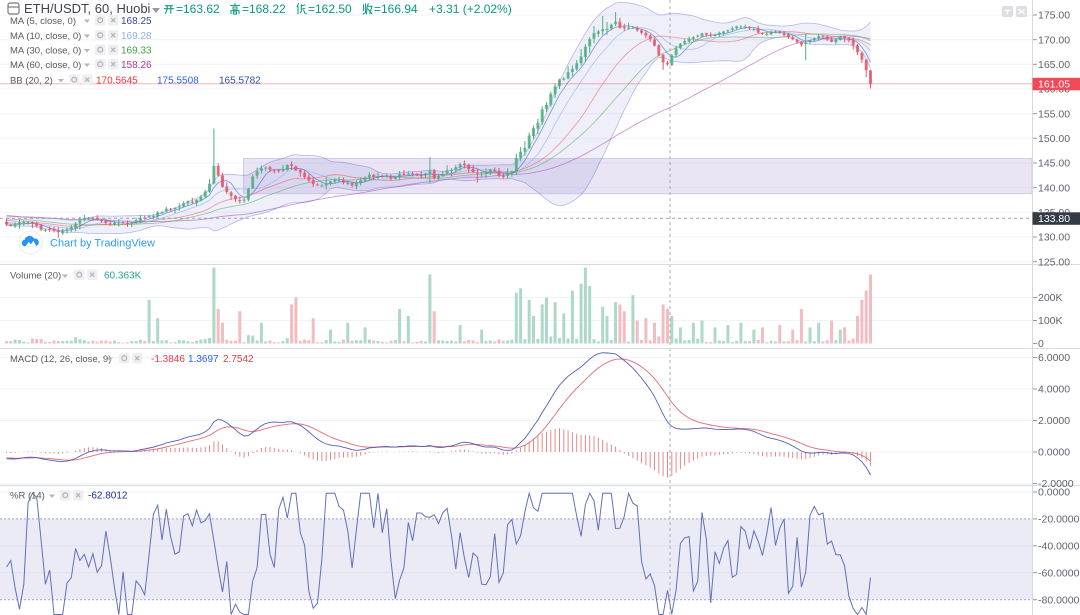 This screenshot has height=615, width=1080. I want to click on svg-text: 170.00, so click(1054, 40).